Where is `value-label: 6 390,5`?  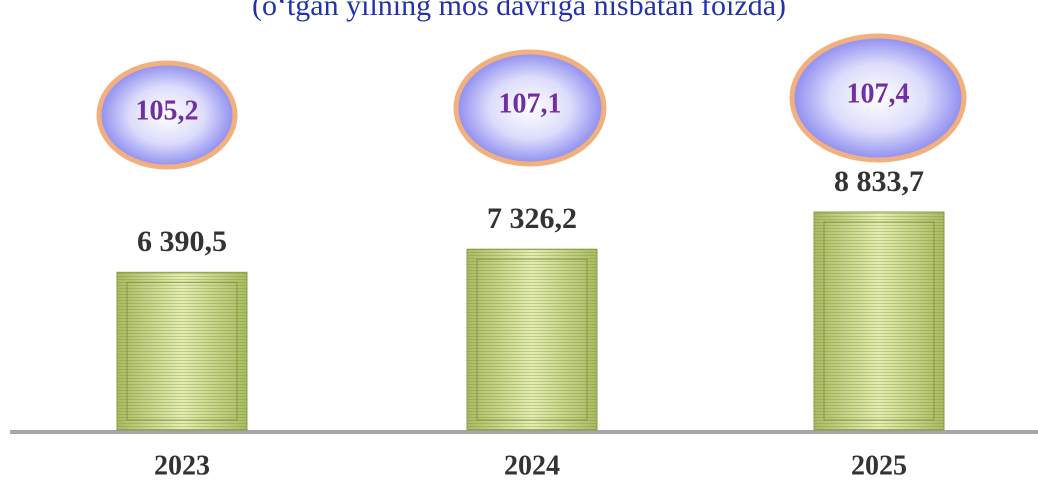
value-label: 6 390,5 is located at coordinates (182, 241).